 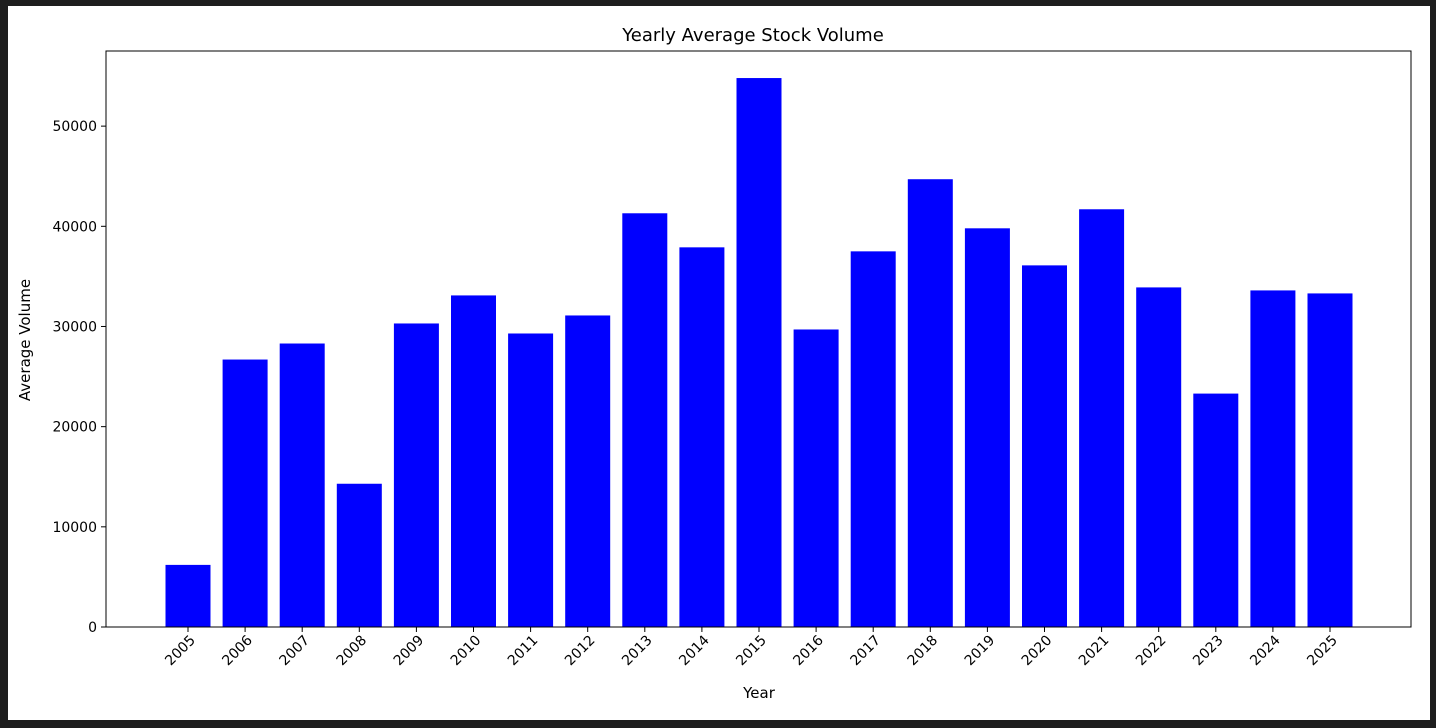 What do you see at coordinates (466, 651) in the screenshot?
I see `x-tick-label: 2010` at bounding box center [466, 651].